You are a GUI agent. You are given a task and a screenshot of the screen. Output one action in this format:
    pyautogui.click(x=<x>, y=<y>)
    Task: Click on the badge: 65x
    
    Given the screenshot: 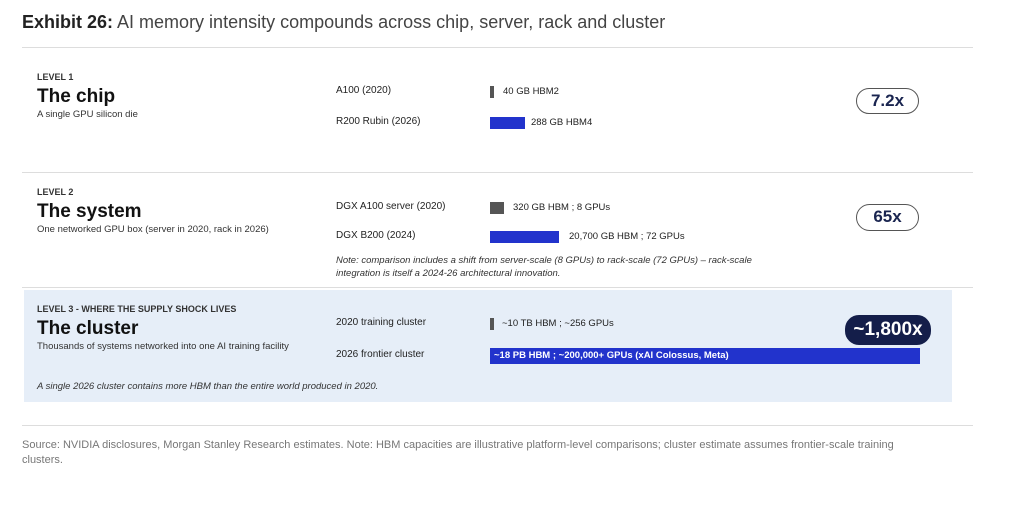 What is the action you would take?
    pyautogui.click(x=887, y=217)
    